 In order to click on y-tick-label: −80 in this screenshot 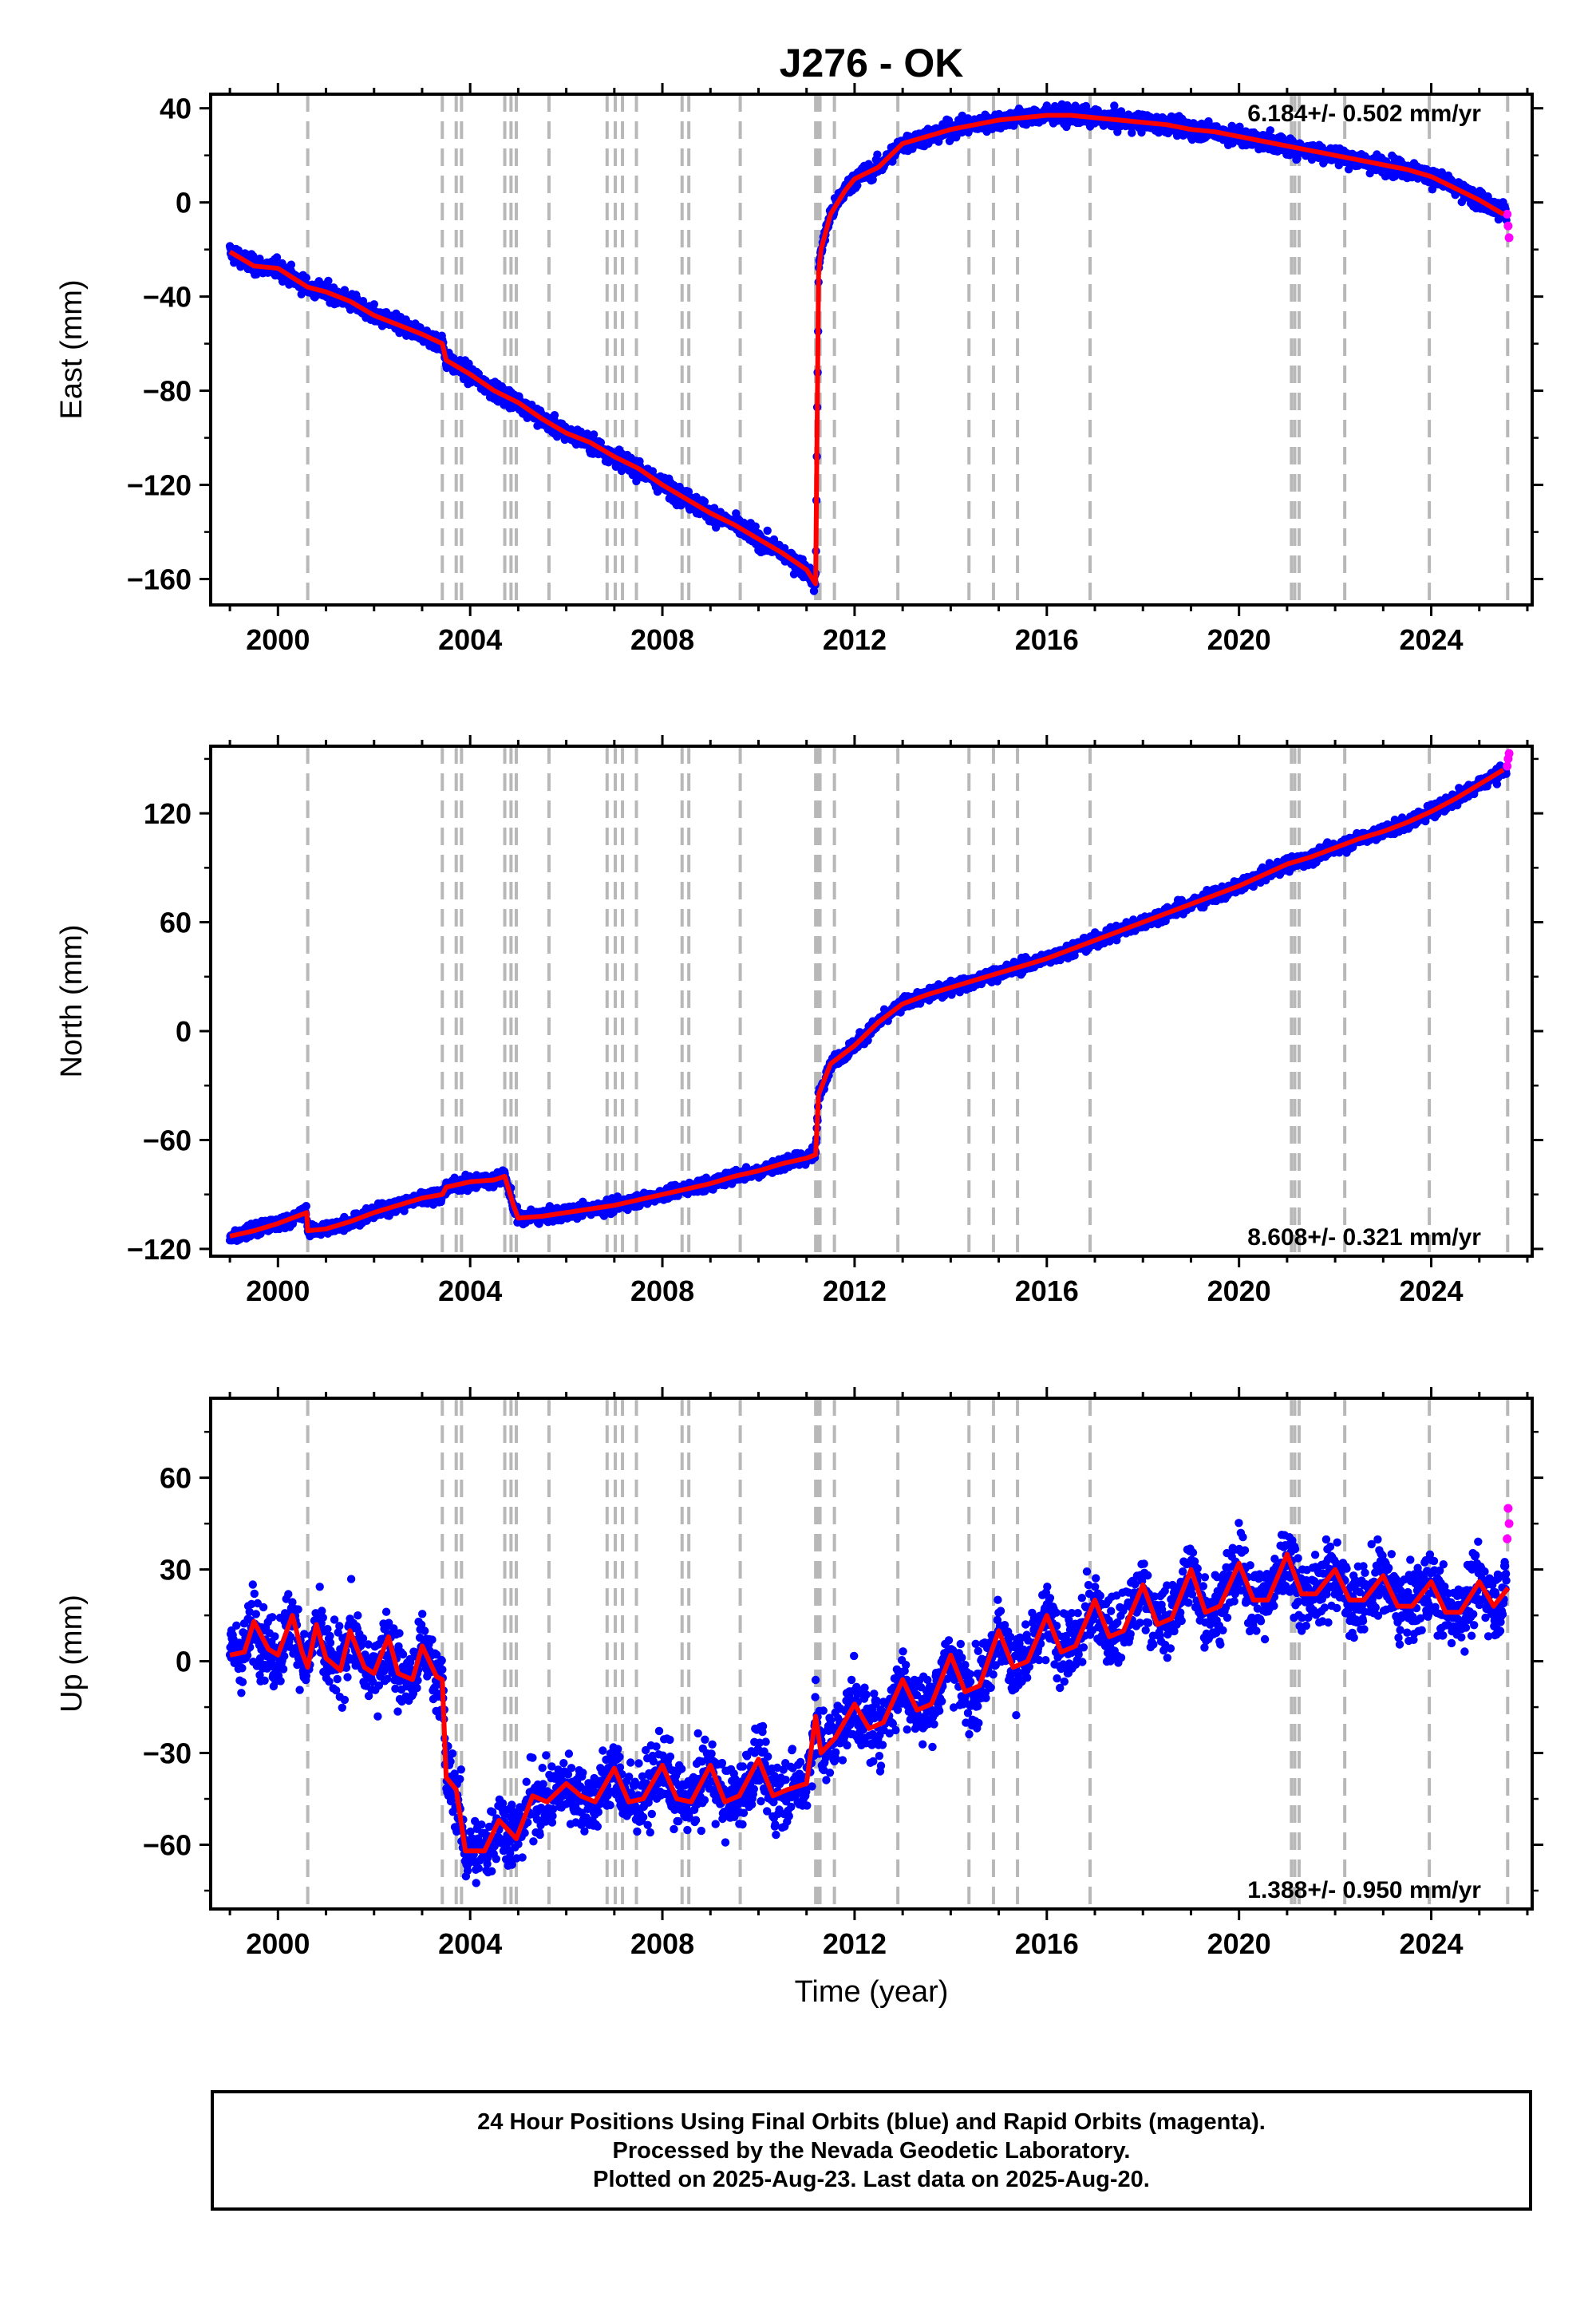, I will do `click(167, 391)`.